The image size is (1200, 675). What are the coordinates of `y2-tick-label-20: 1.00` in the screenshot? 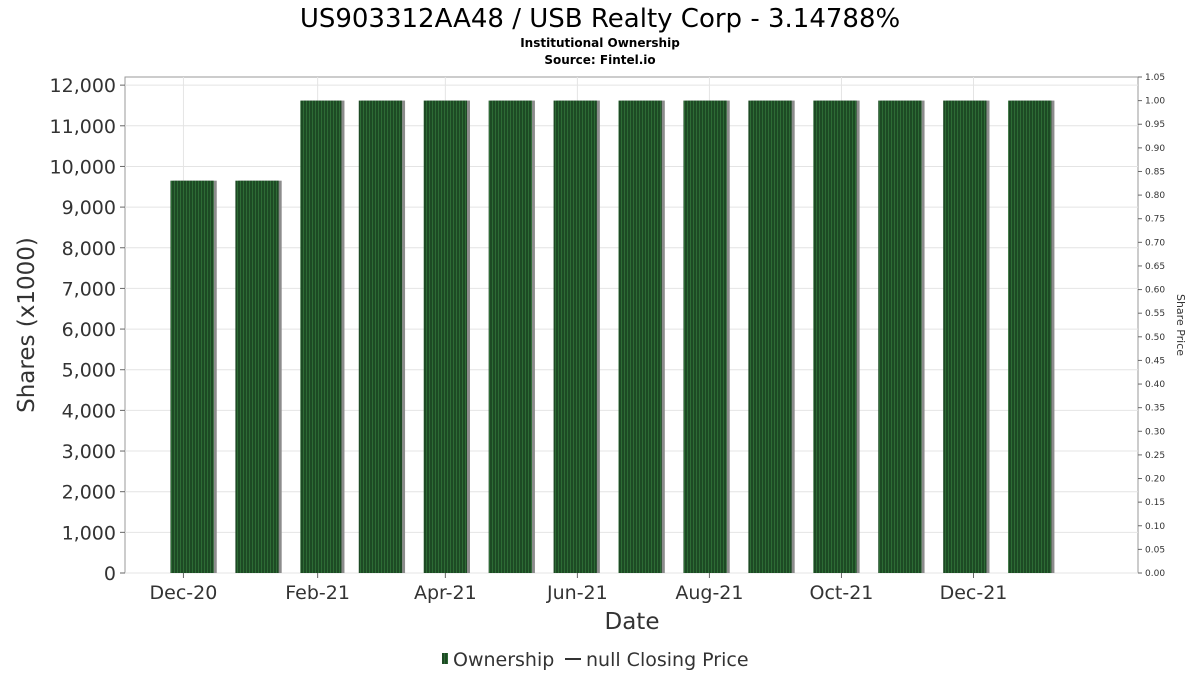 It's located at (1155, 102).